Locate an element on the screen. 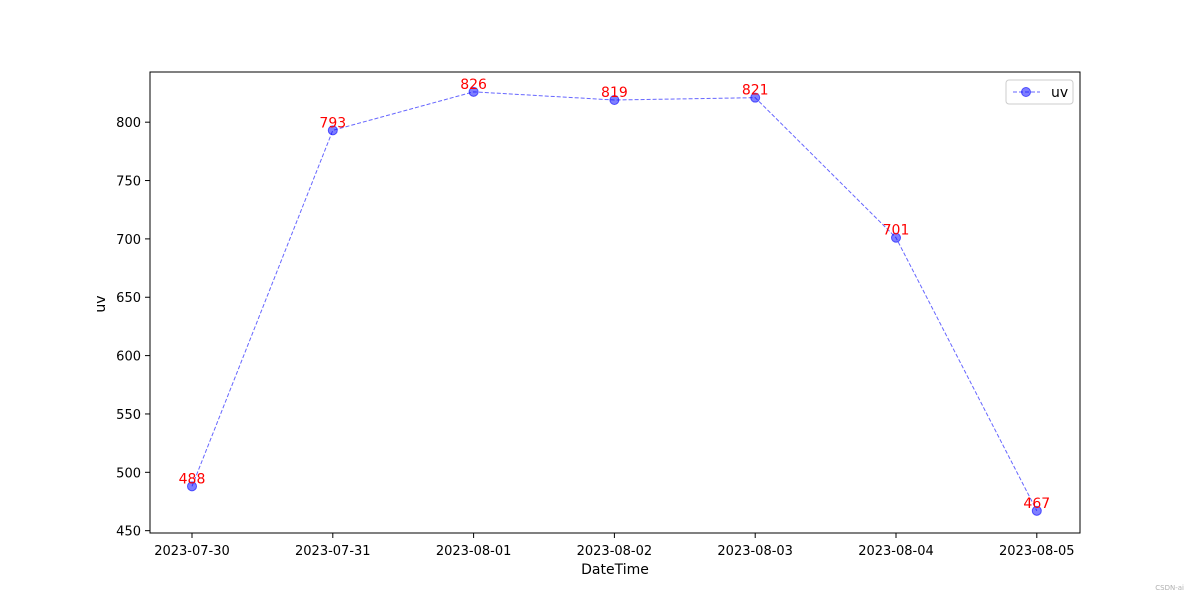 The image size is (1200, 600). x-tick-label: 2023-08-02 is located at coordinates (615, 551).